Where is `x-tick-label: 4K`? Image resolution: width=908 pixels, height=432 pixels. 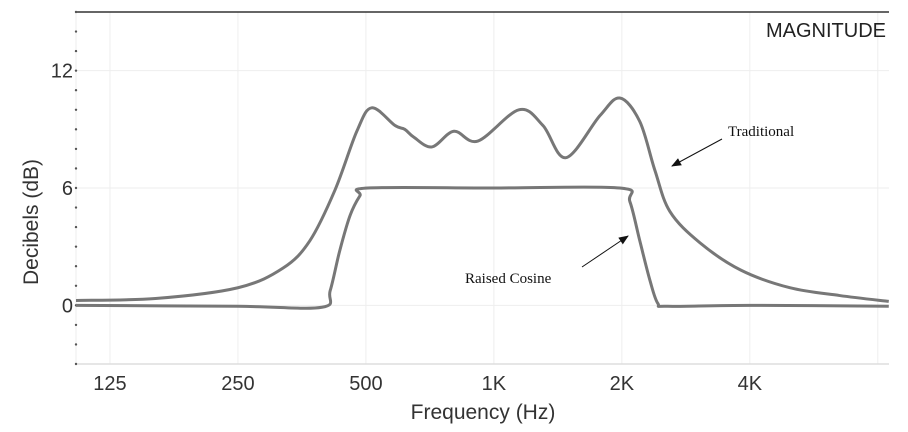
x-tick-label: 4K is located at coordinates (750, 384).